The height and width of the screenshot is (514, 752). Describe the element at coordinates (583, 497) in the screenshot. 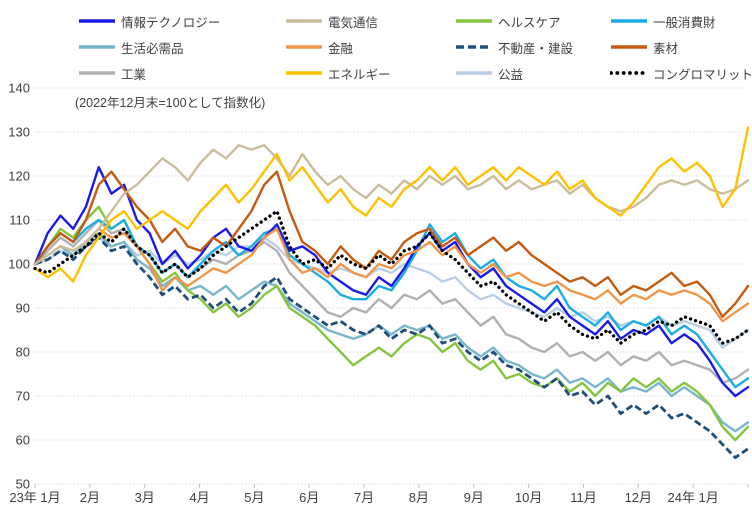

I see `svg-text: 11月` at that location.